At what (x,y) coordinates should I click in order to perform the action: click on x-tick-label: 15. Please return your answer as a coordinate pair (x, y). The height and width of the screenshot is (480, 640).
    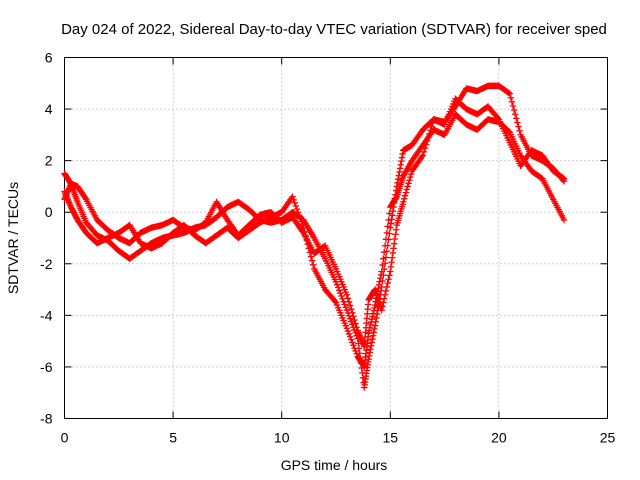
    Looking at the image, I should click on (391, 438).